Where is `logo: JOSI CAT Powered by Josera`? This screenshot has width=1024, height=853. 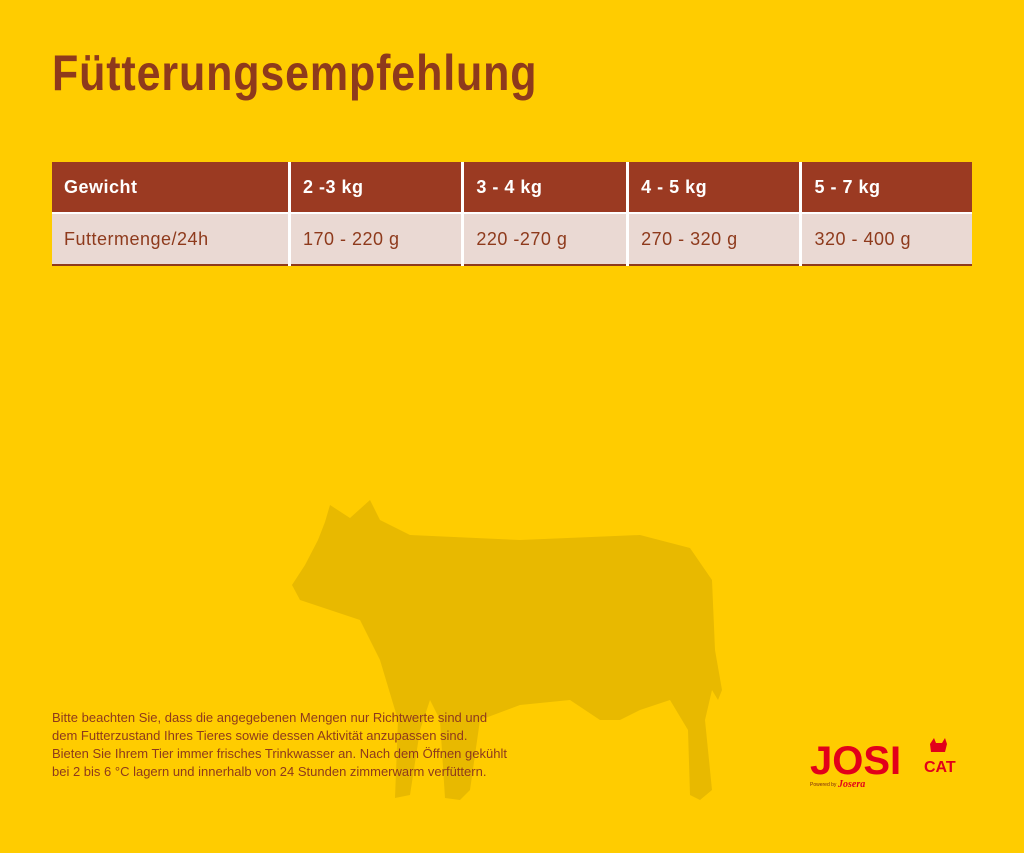 logo: JOSI CAT Powered by Josera is located at coordinates (883, 764).